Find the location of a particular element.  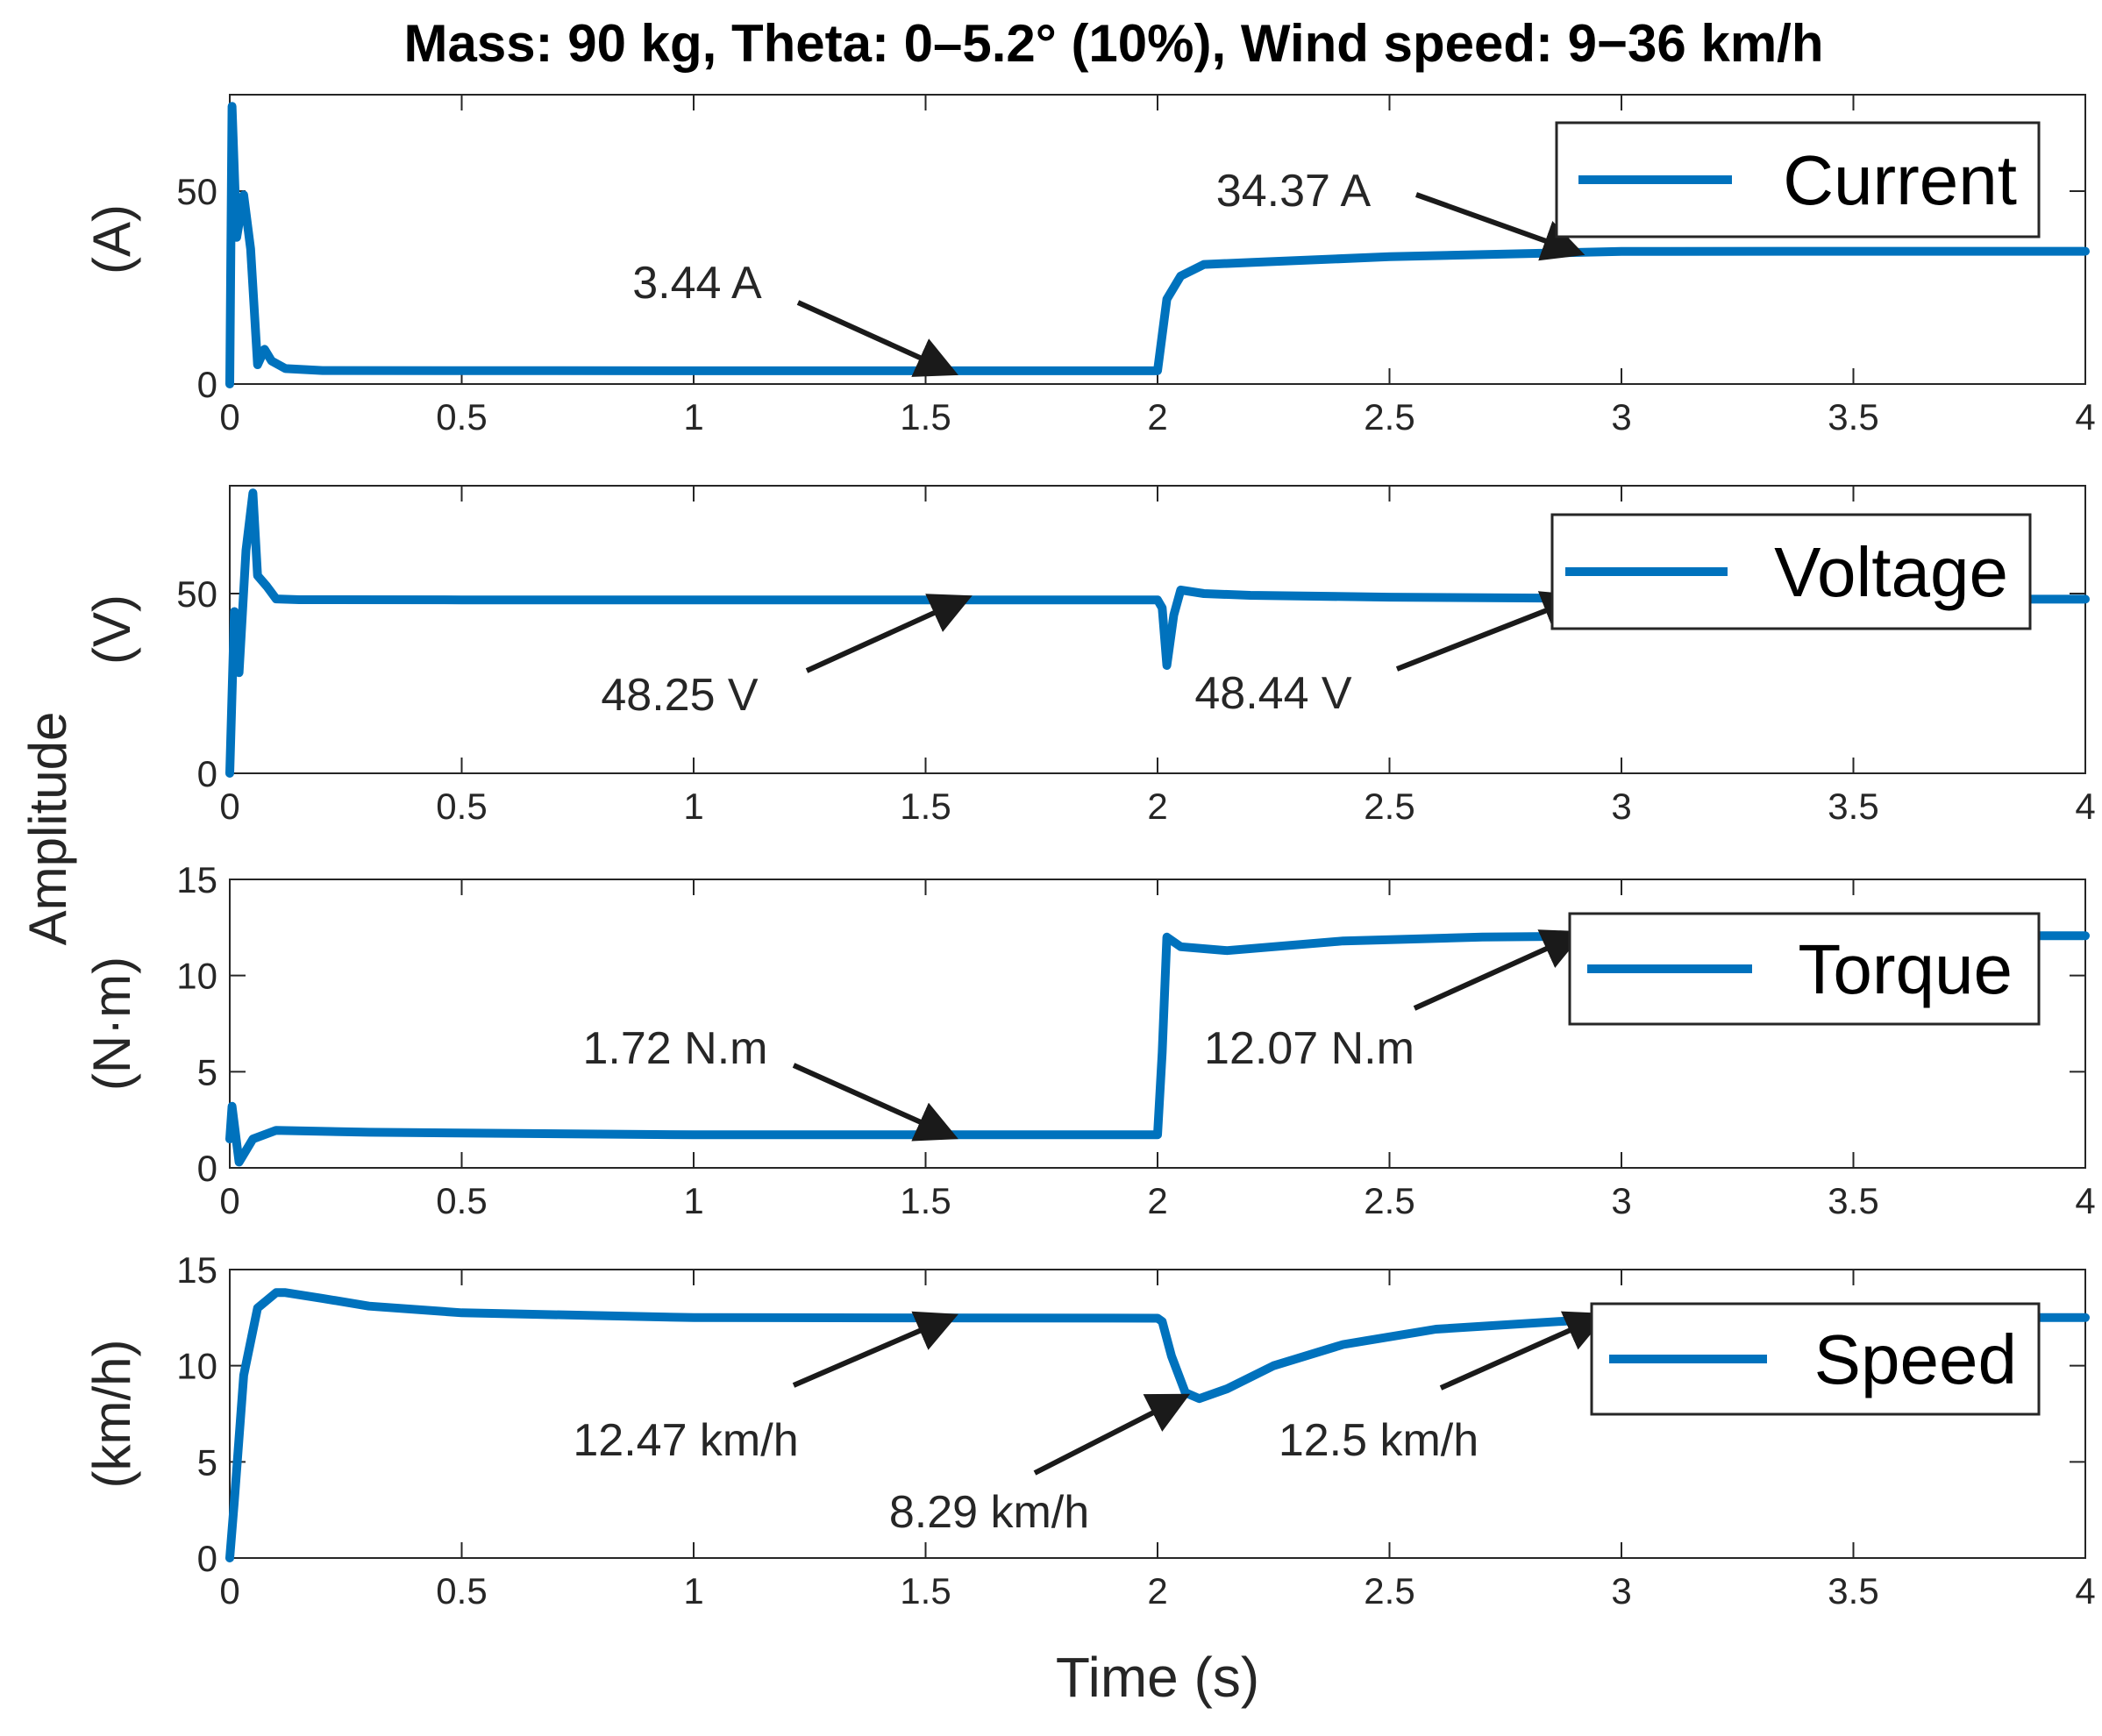

series-line-speed is located at coordinates (1157, 1425).